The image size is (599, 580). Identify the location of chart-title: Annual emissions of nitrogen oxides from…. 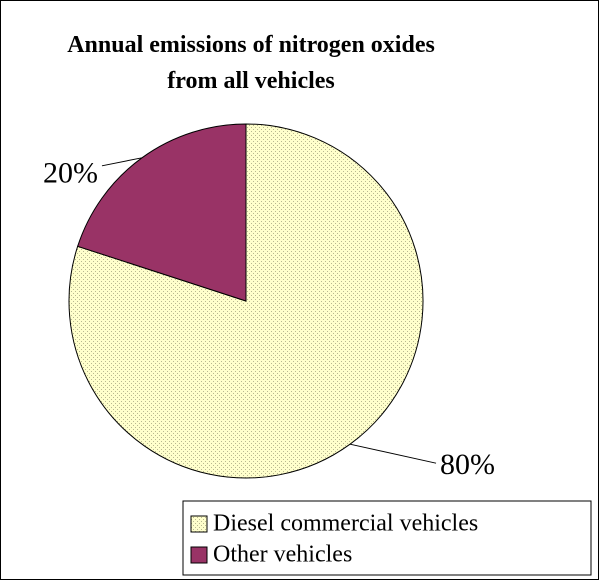
(251, 63).